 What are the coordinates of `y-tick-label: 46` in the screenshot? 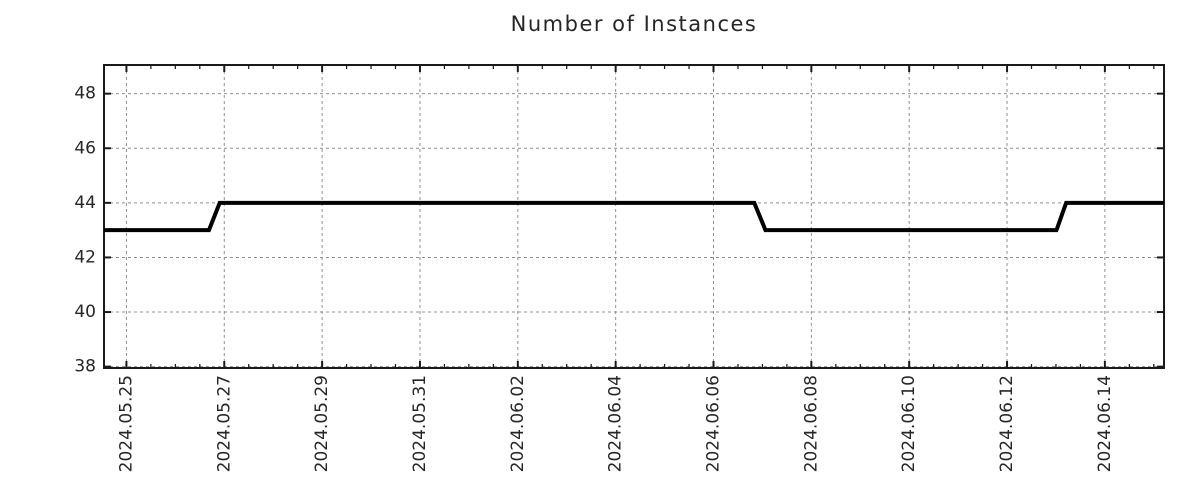 It's located at (85, 148).